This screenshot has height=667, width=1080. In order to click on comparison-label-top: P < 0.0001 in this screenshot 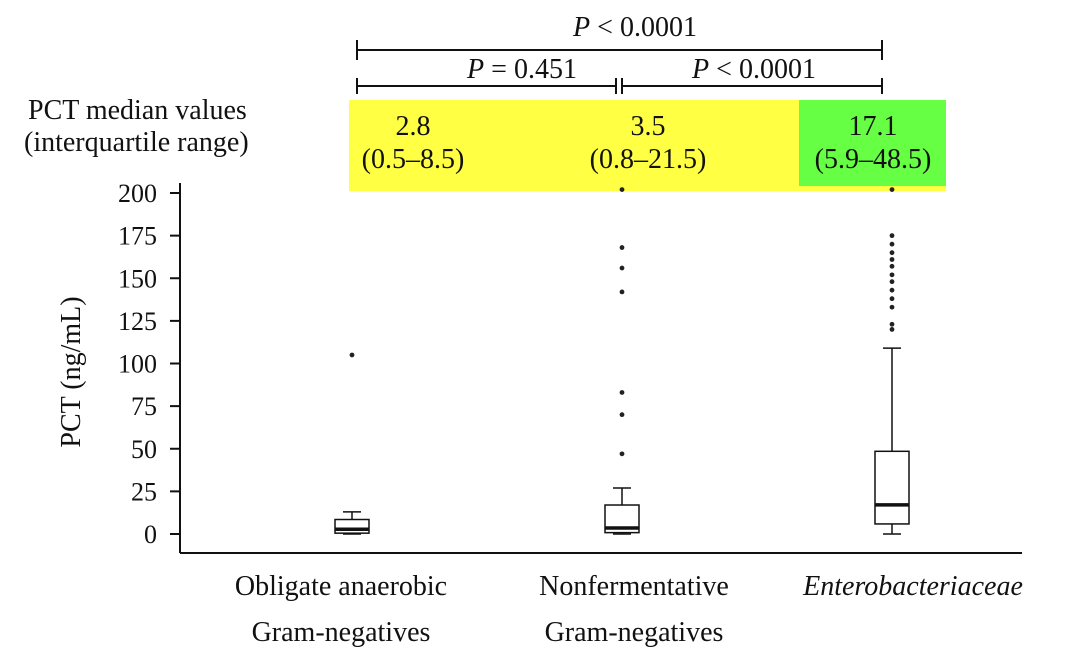, I will do `click(634, 27)`.